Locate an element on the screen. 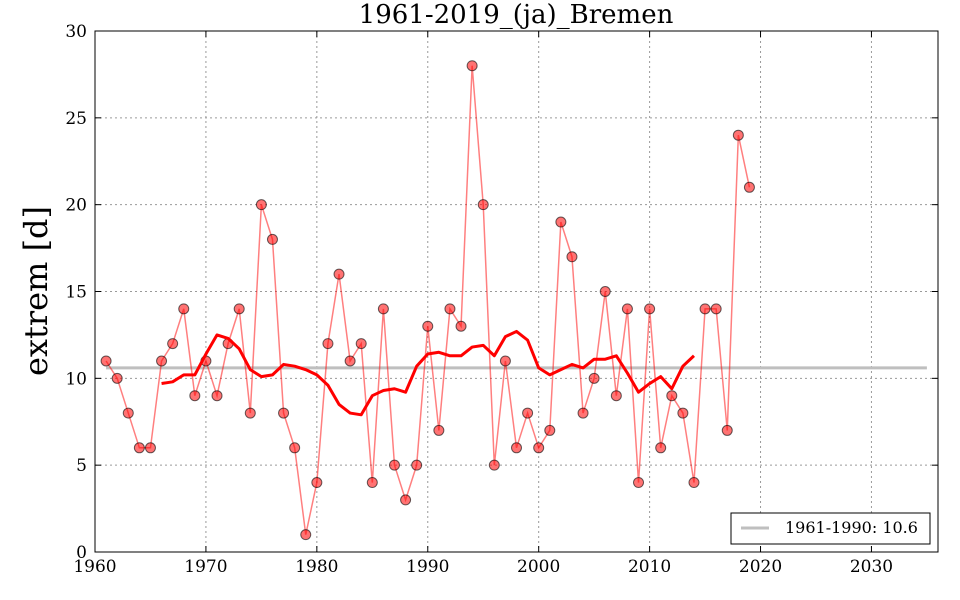 The width and height of the screenshot is (960, 600). x-tick-label: 1990 is located at coordinates (427, 567).